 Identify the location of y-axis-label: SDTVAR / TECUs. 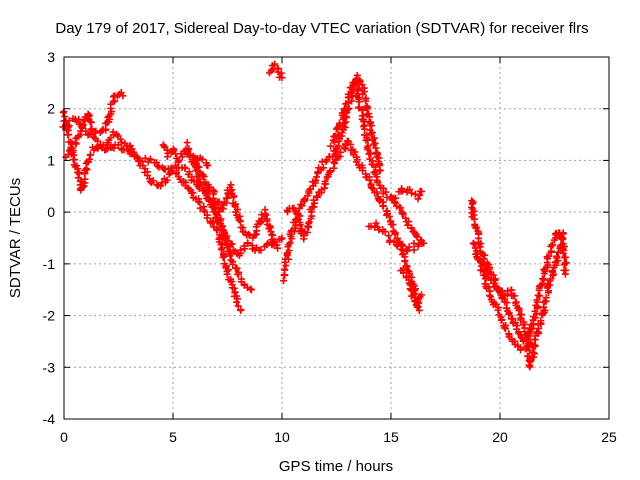
(15, 238).